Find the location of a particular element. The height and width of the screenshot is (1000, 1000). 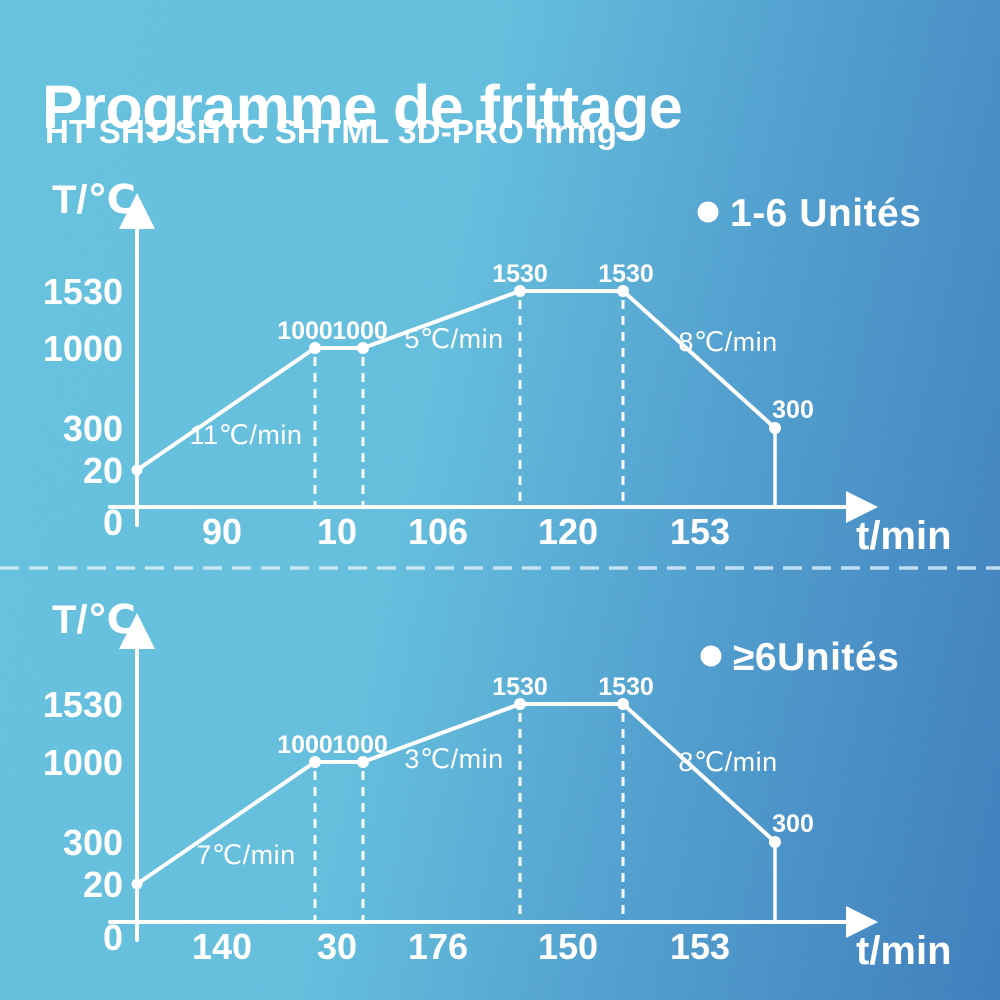

x-duration-label: 176 is located at coordinates (438, 946).